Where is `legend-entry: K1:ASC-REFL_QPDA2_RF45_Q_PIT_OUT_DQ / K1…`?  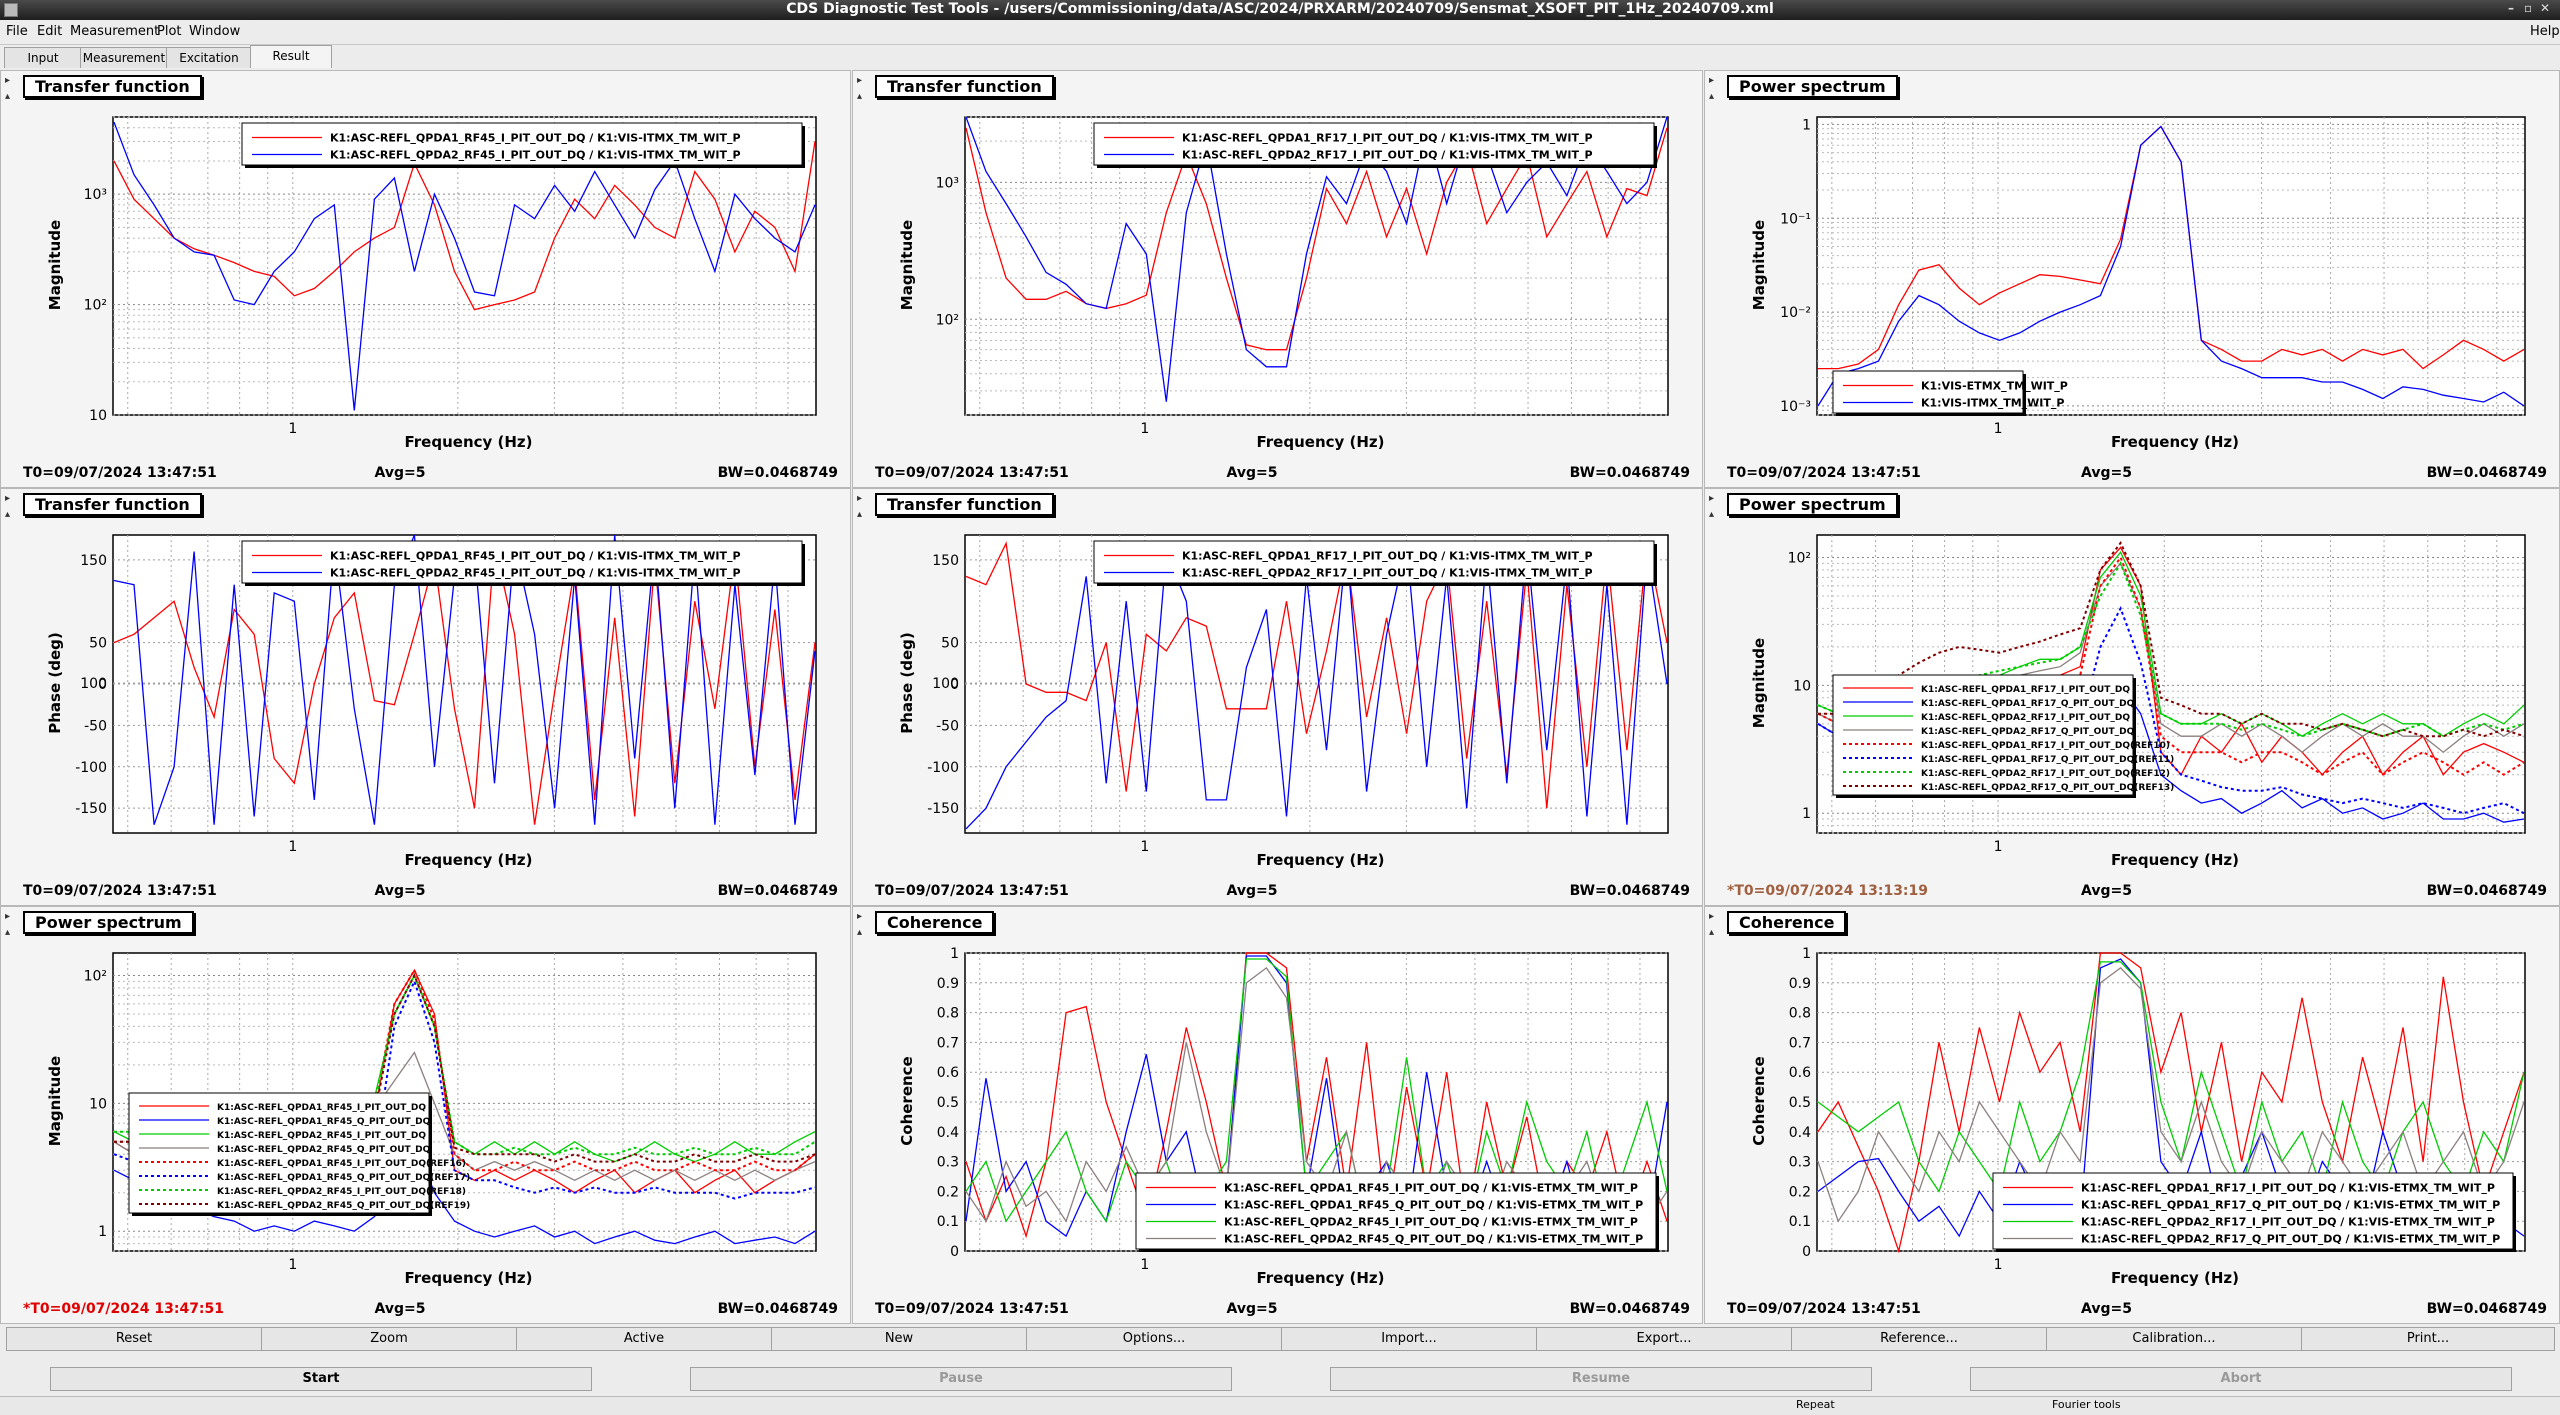
legend-entry: K1:ASC-REFL_QPDA2_RF45_Q_PIT_OUT_DQ / K1… is located at coordinates (1433, 1239).